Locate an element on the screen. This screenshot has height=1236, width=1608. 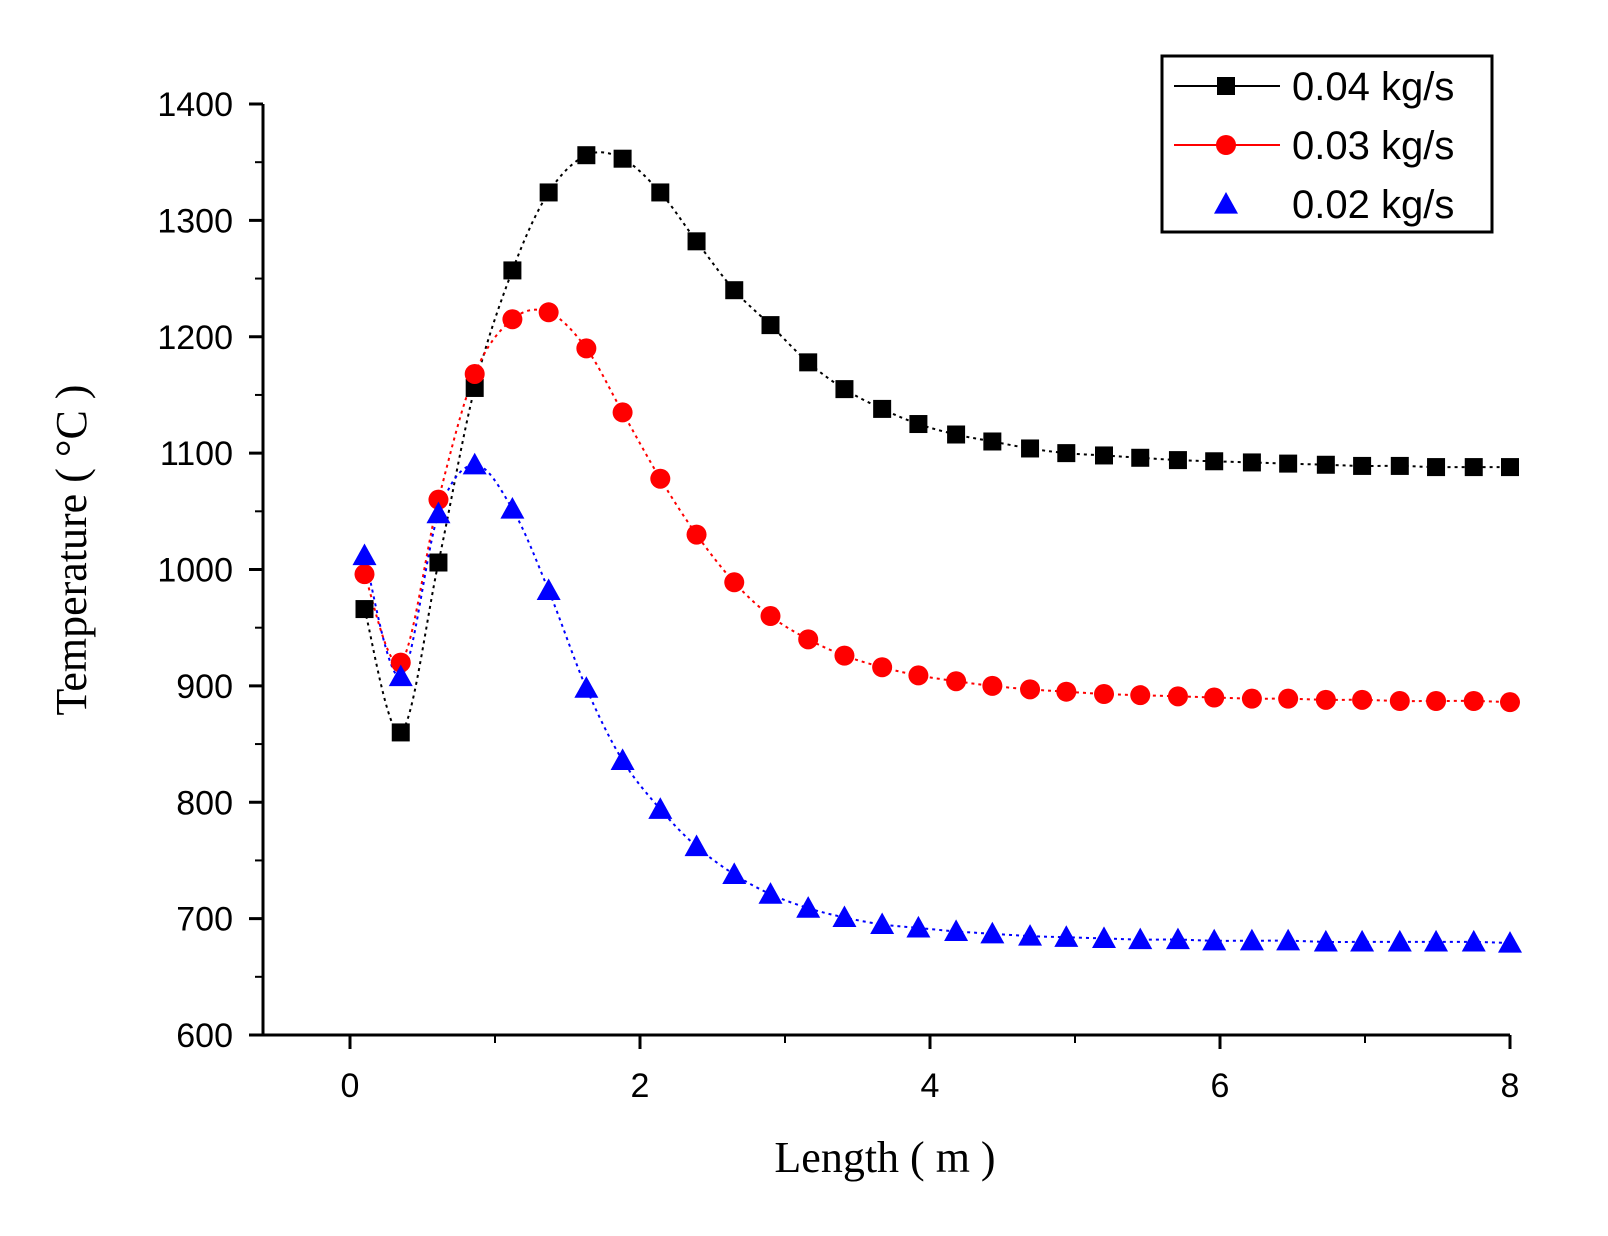
y-tick-label: 1100 is located at coordinates (196, 454).